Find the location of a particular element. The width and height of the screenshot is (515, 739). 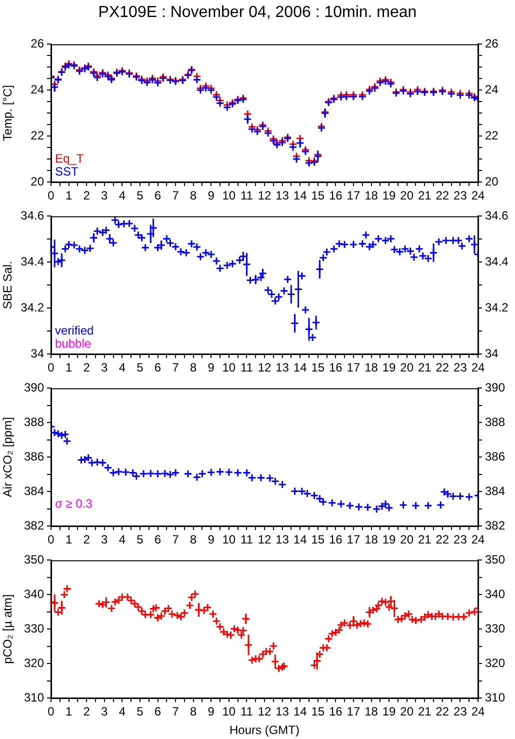

y-tick-label: 34 is located at coordinates (37, 353).